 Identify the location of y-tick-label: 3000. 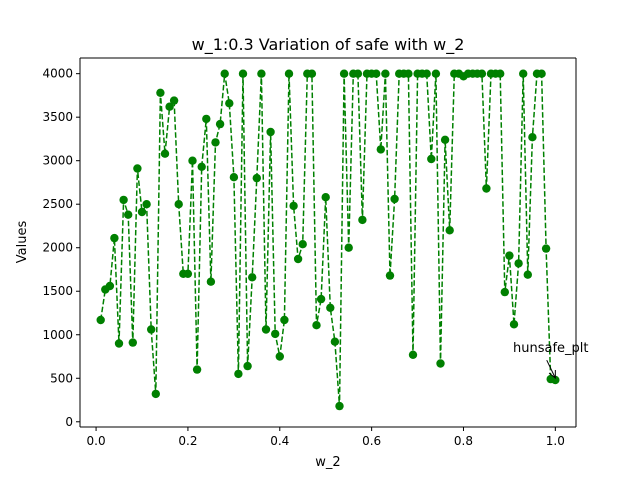
(57, 161).